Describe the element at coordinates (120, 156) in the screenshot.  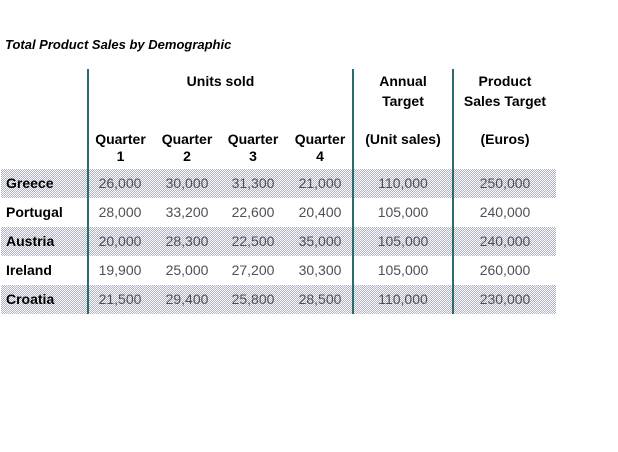
I see `header-quarter-1-number: 1` at that location.